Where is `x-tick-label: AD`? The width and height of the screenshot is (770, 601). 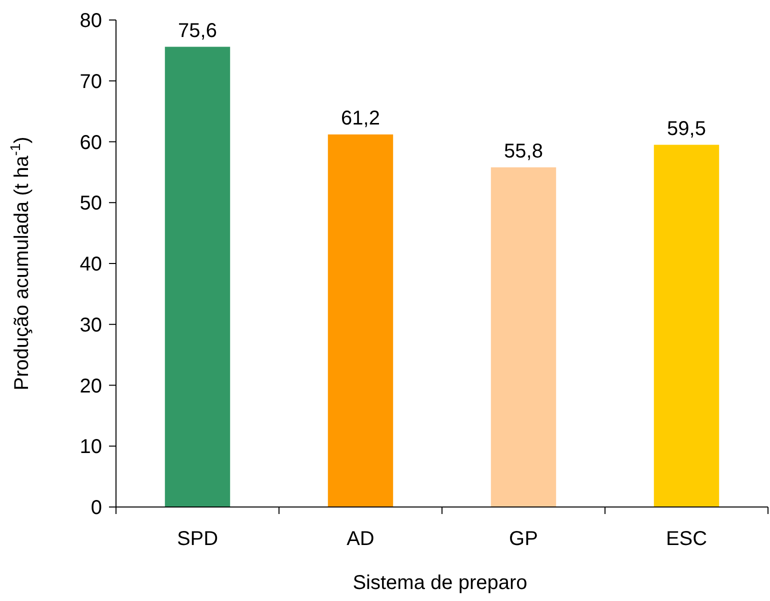 x-tick-label: AD is located at coordinates (360, 539).